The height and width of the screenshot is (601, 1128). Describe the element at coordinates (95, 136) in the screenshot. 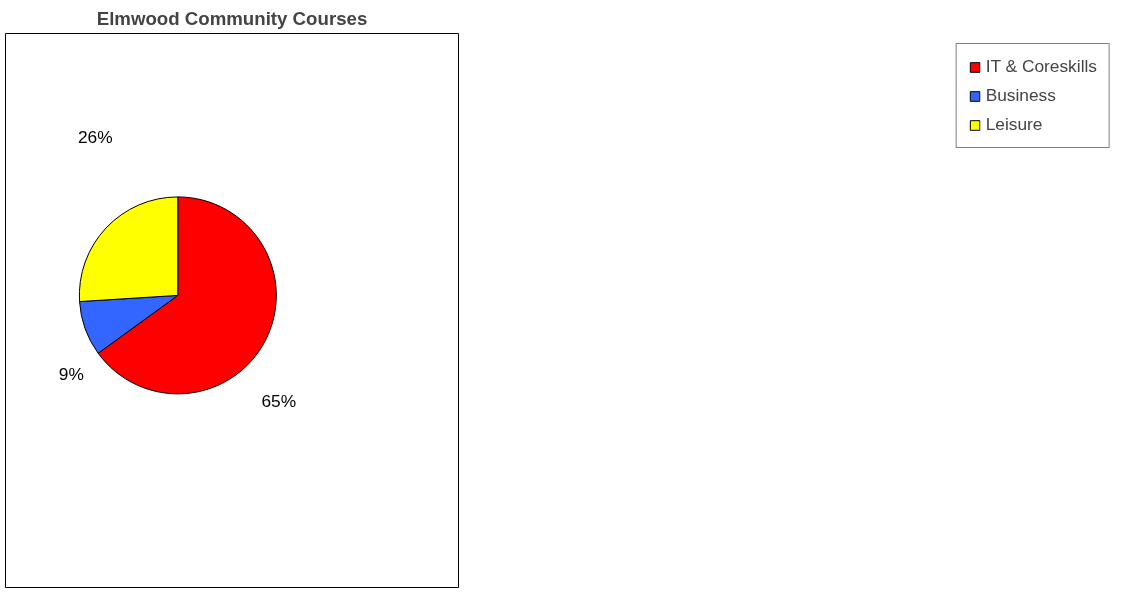

I see `data-label: 26%` at that location.